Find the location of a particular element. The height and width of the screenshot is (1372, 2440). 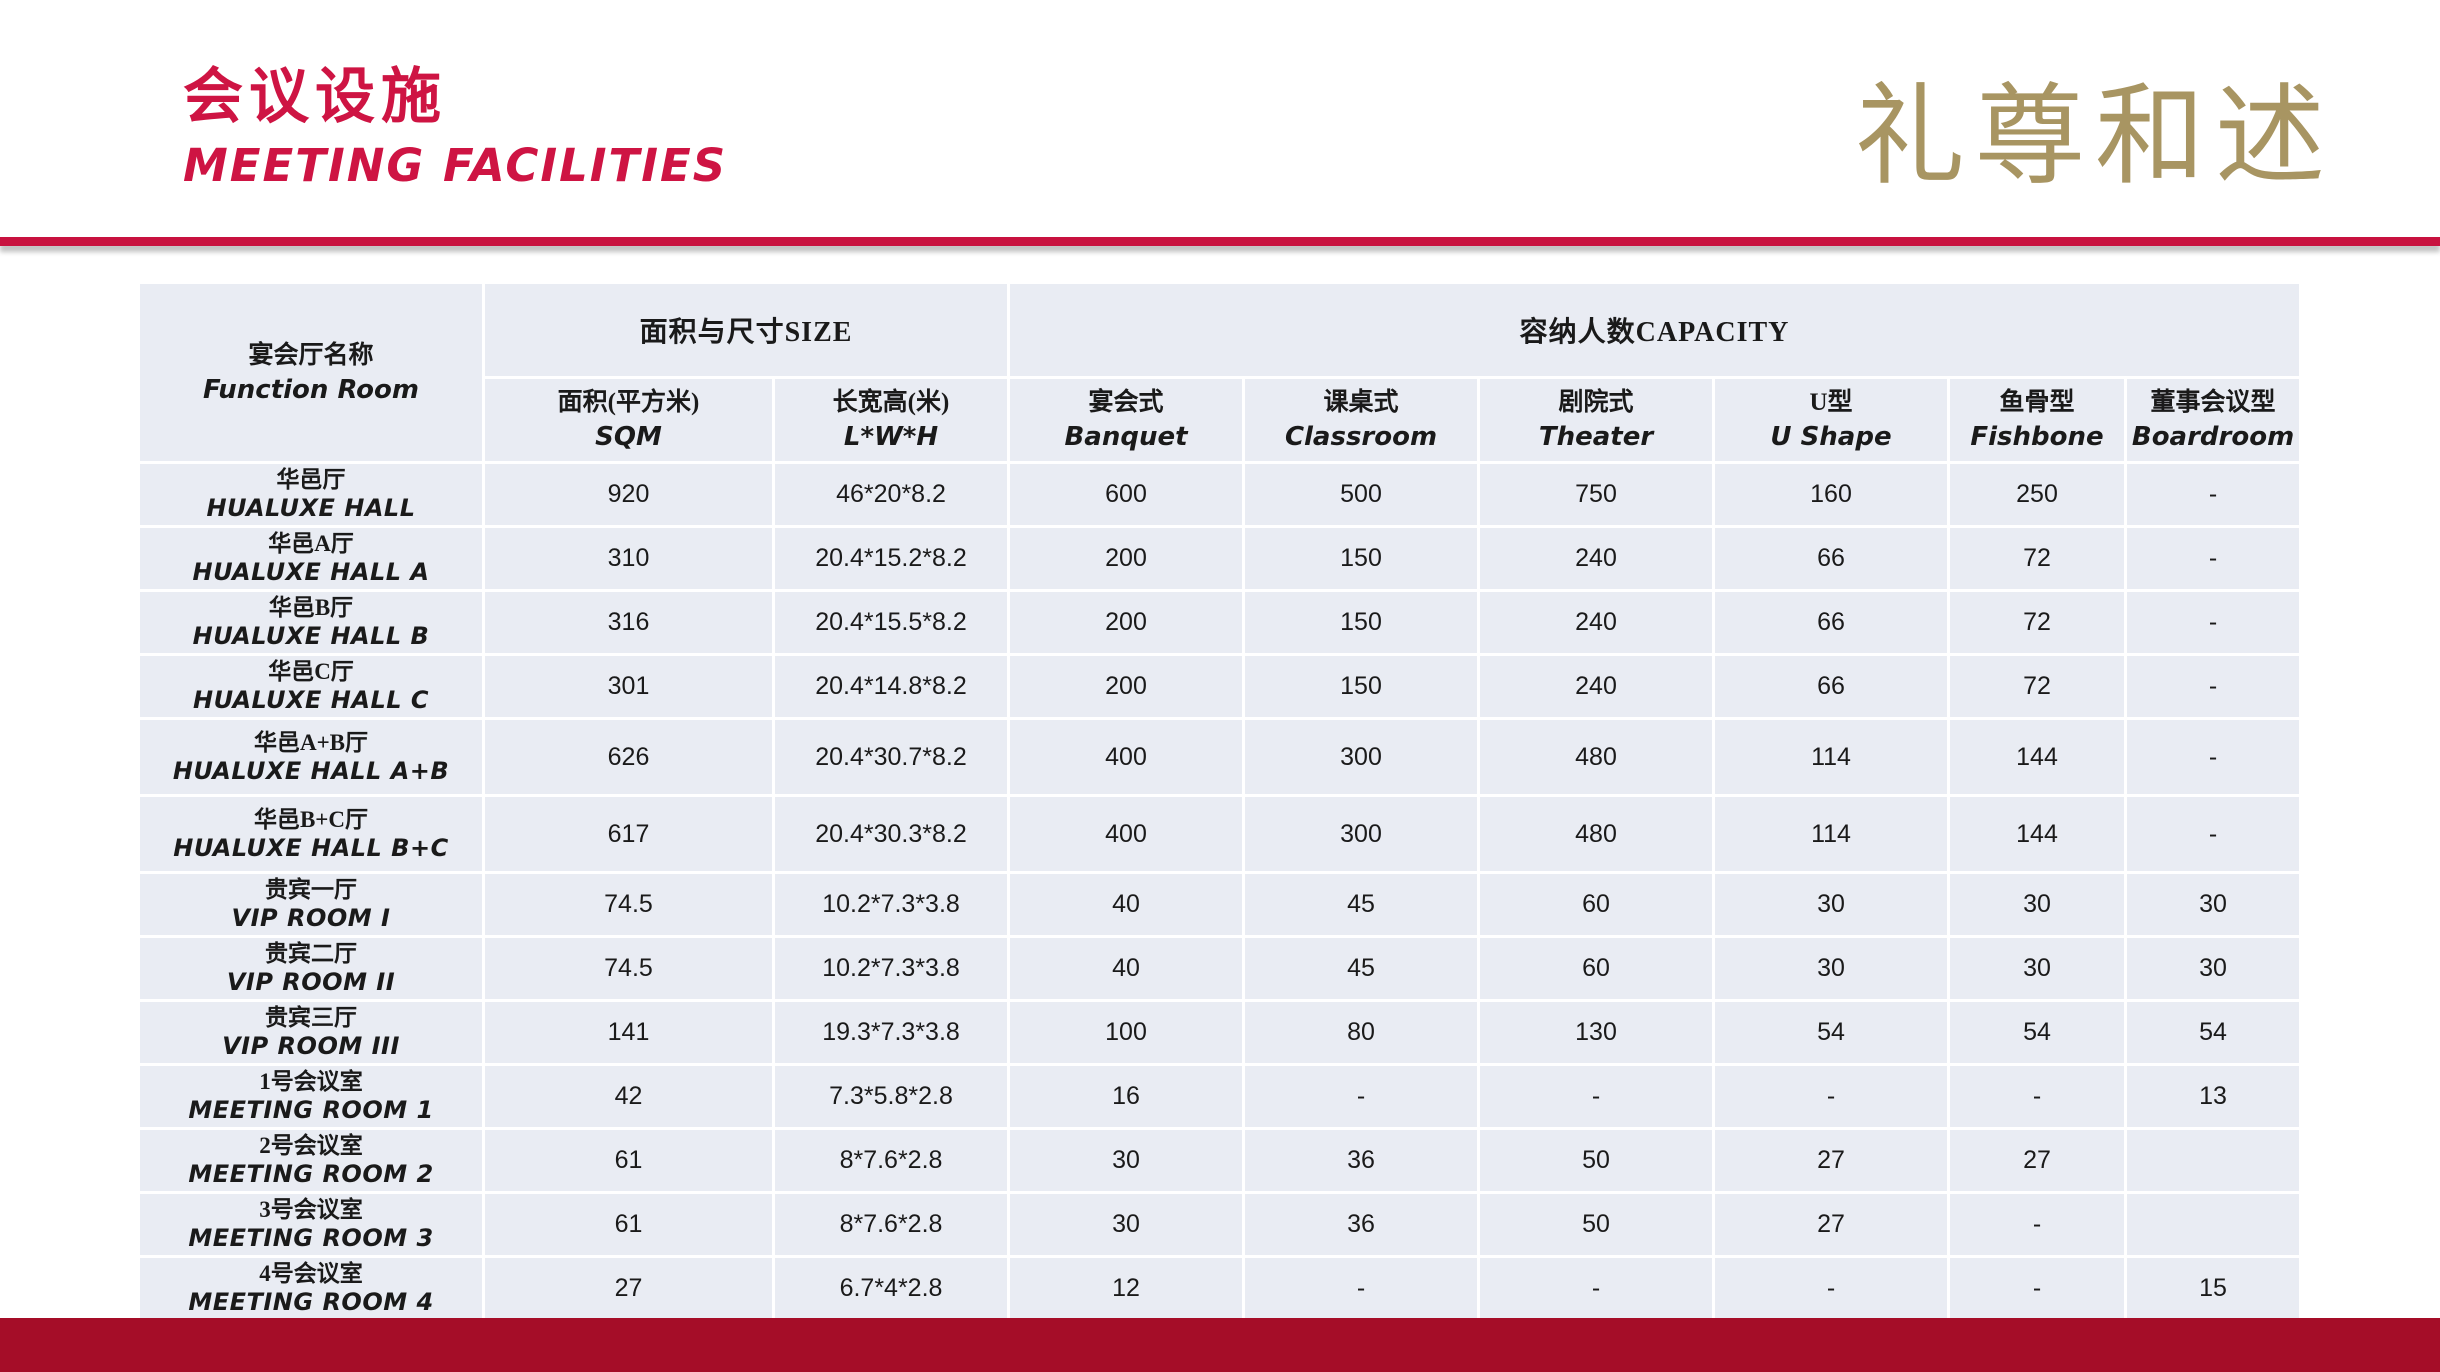

ushape-cell: 66 is located at coordinates (1831, 622).